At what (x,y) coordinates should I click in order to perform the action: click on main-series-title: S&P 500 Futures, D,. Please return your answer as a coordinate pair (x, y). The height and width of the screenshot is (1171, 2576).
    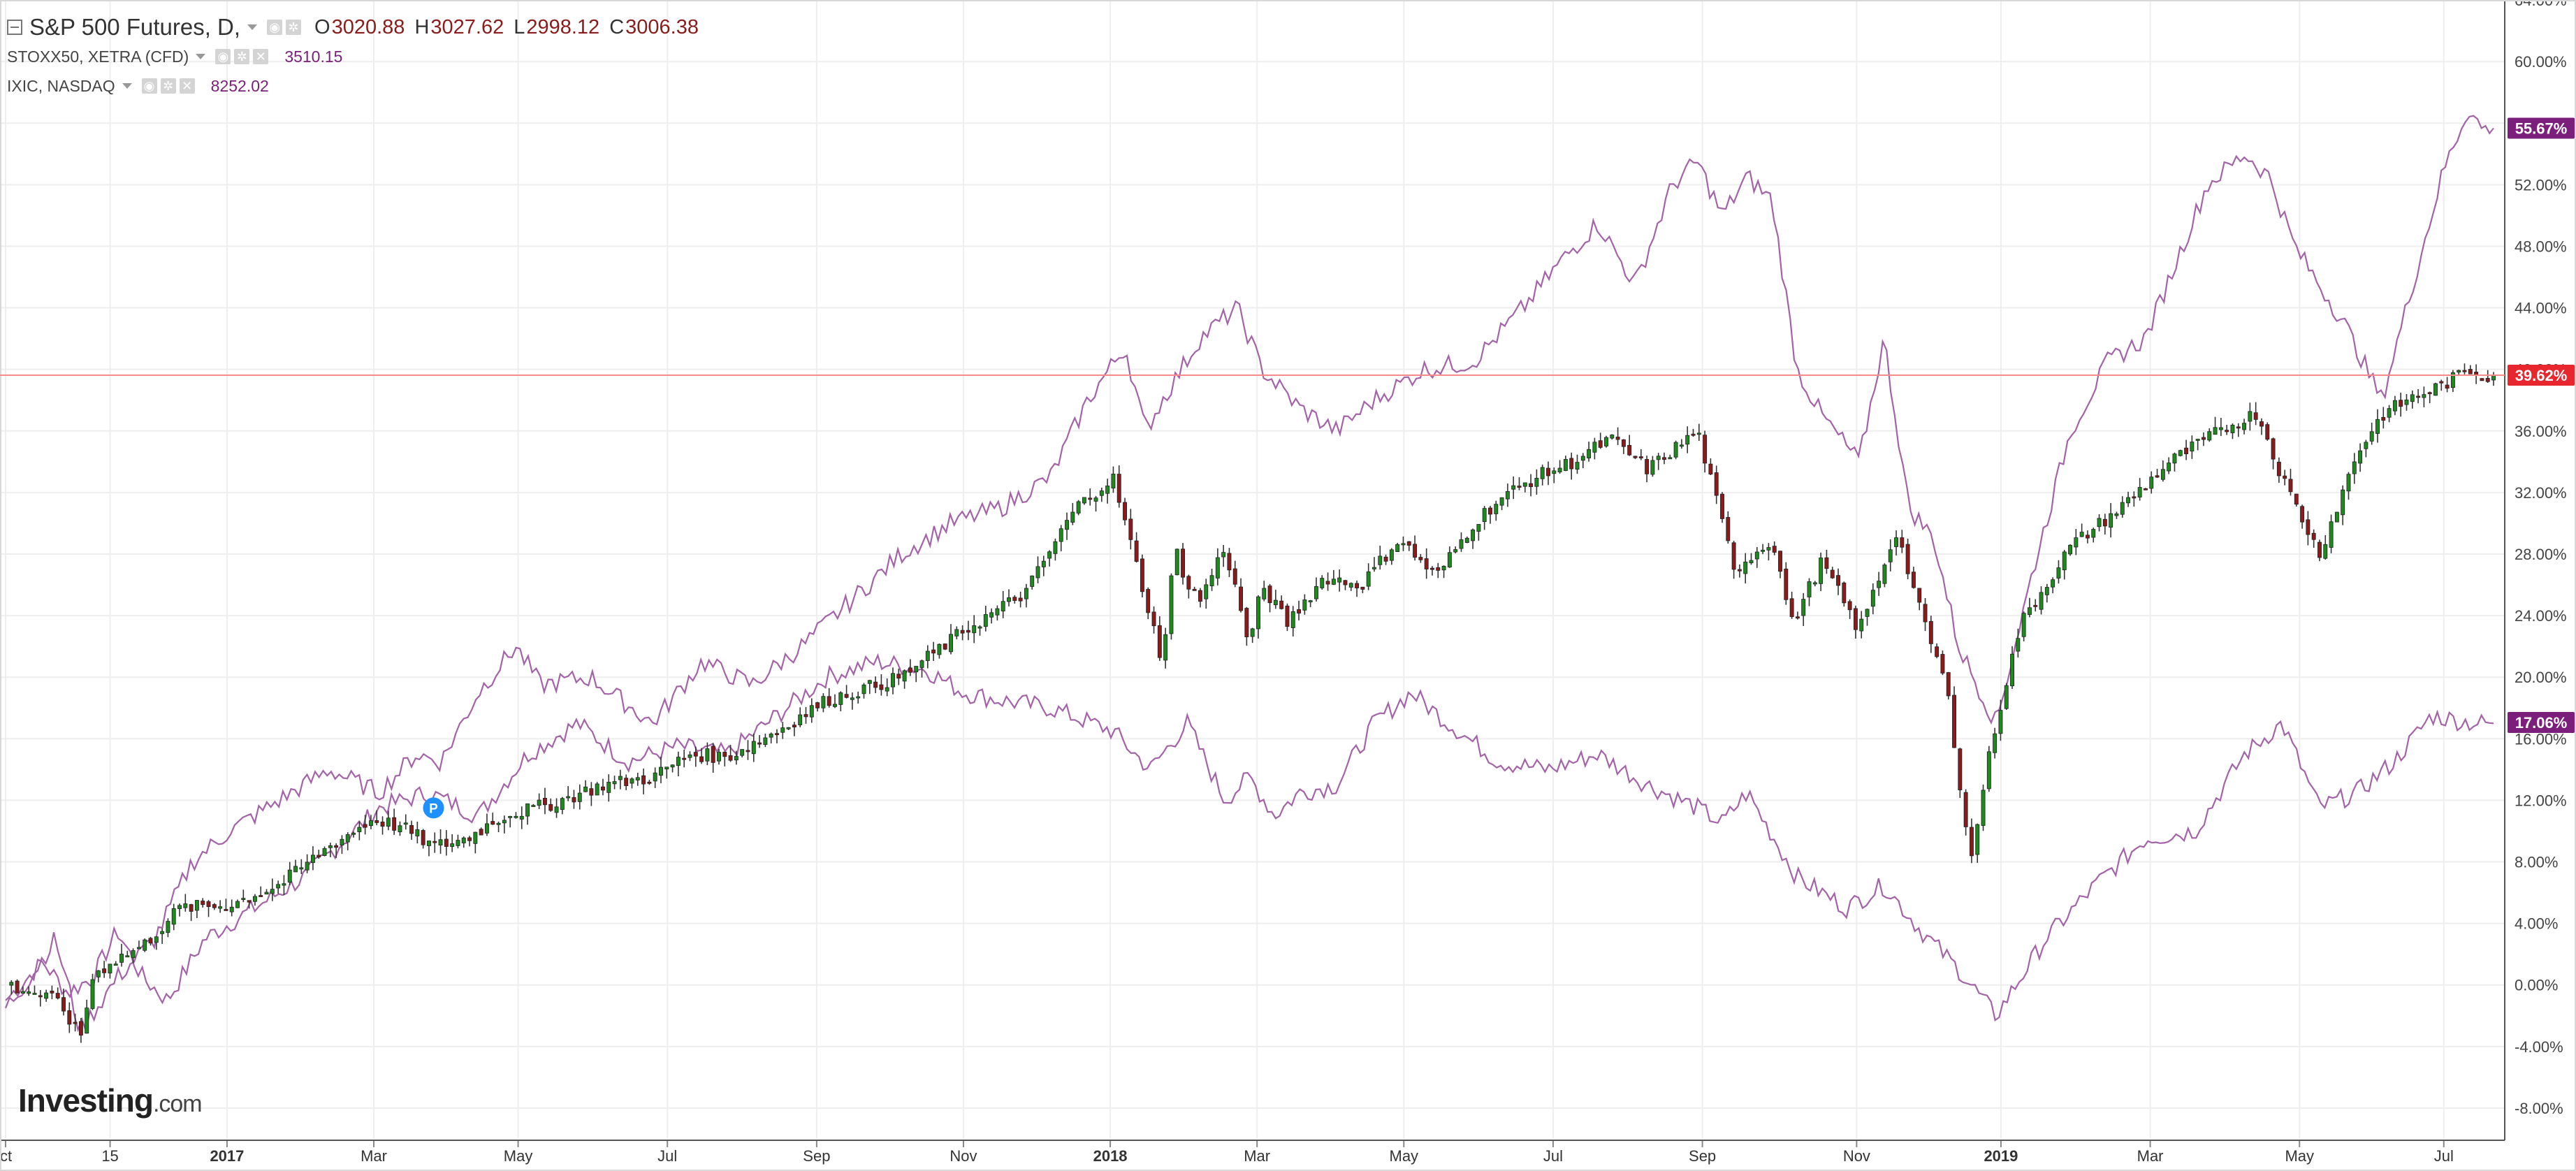
    Looking at the image, I should click on (135, 27).